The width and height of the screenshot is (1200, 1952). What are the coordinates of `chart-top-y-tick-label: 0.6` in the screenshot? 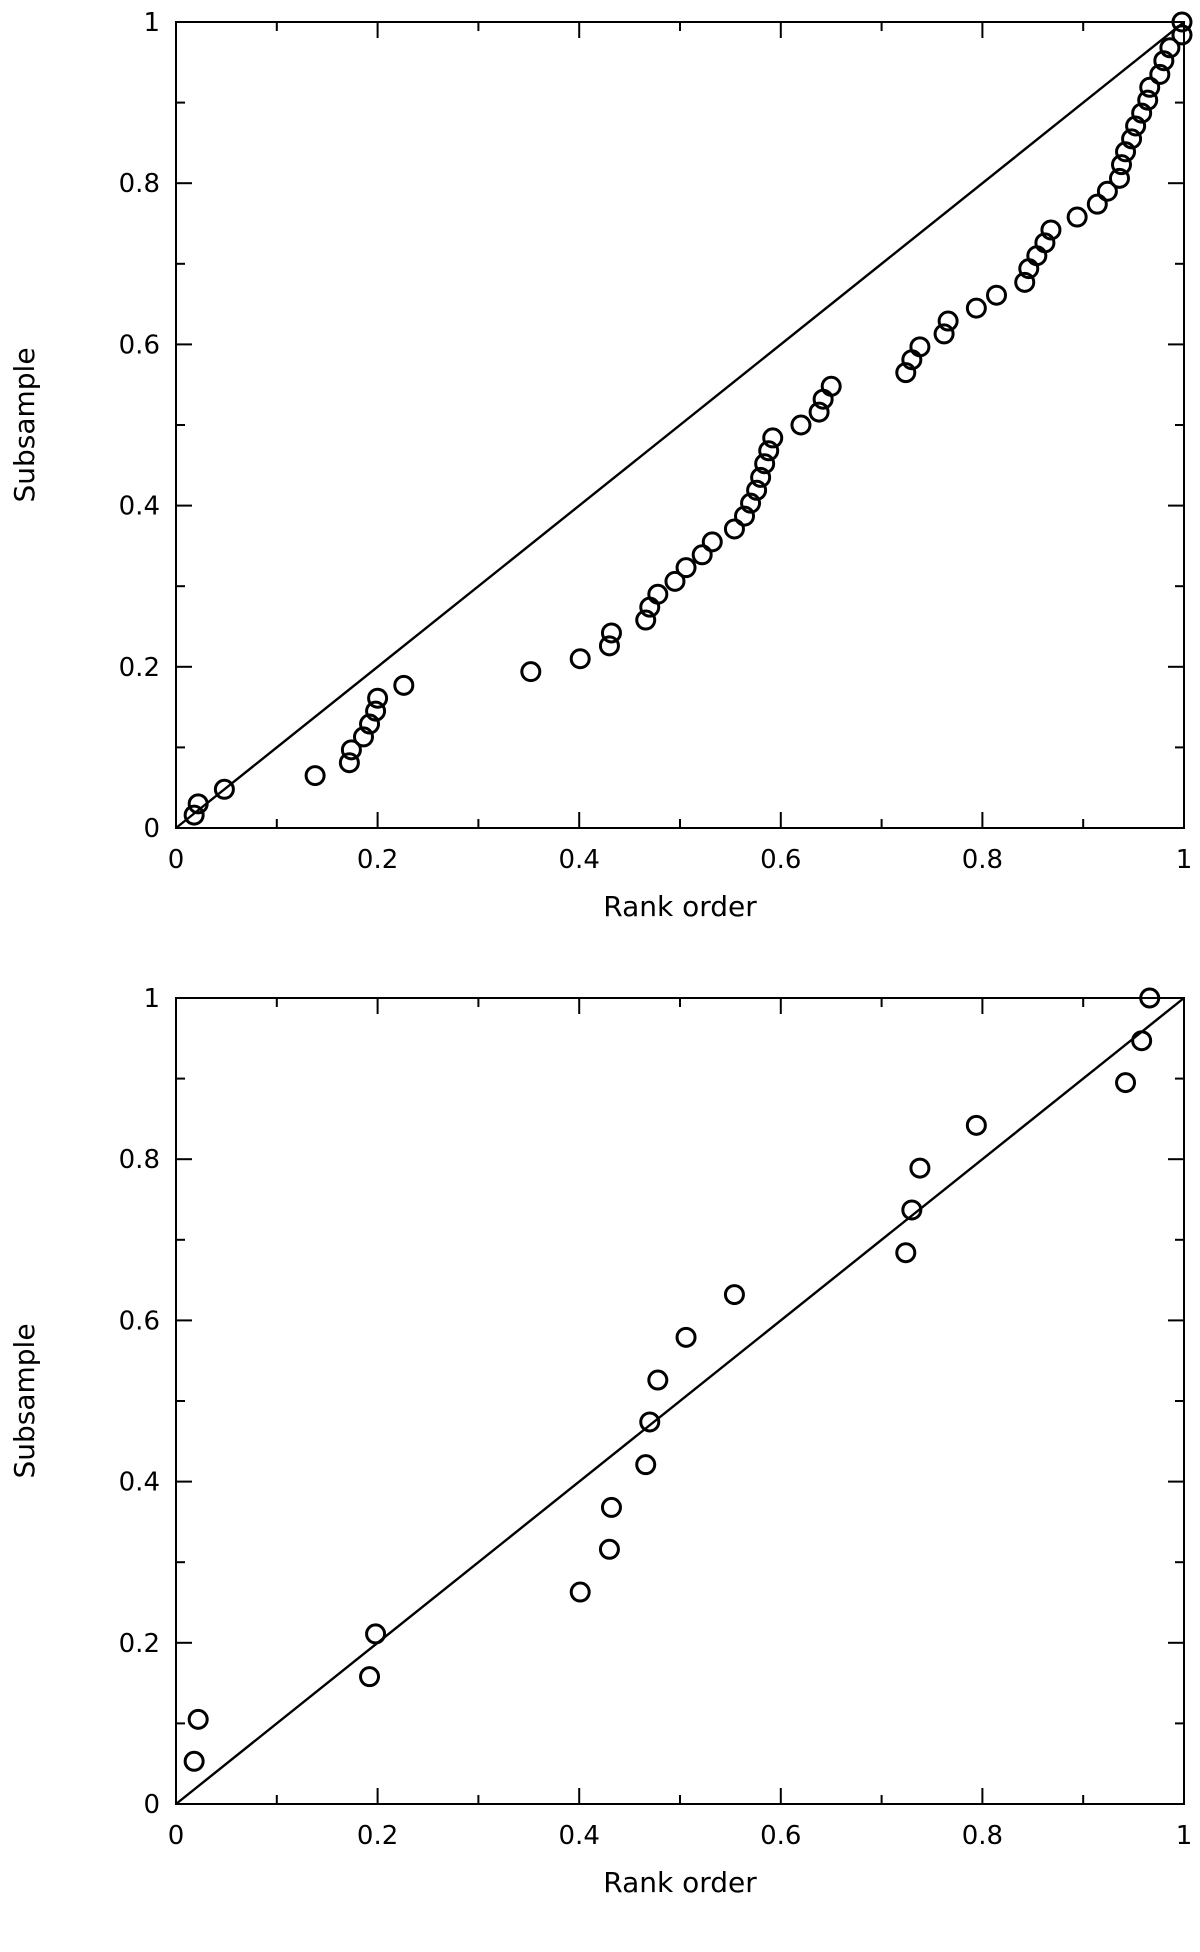 It's located at (139, 345).